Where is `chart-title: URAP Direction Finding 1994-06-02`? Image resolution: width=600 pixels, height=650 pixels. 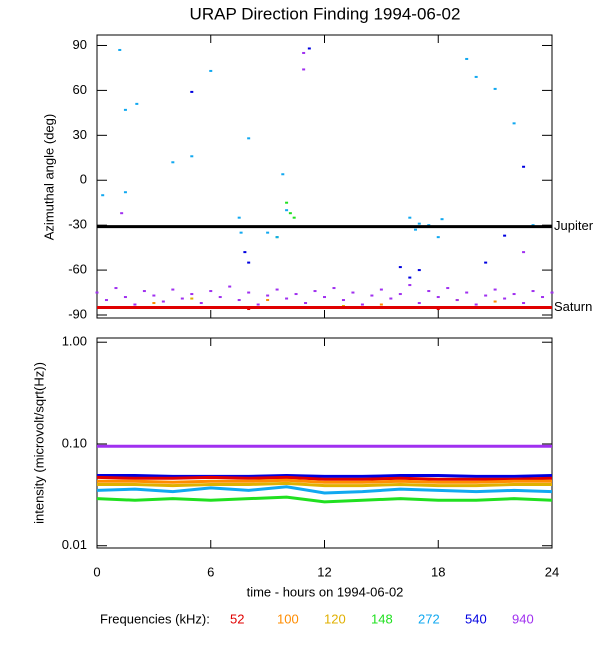
chart-title: URAP Direction Finding 1994-06-02 is located at coordinates (325, 13).